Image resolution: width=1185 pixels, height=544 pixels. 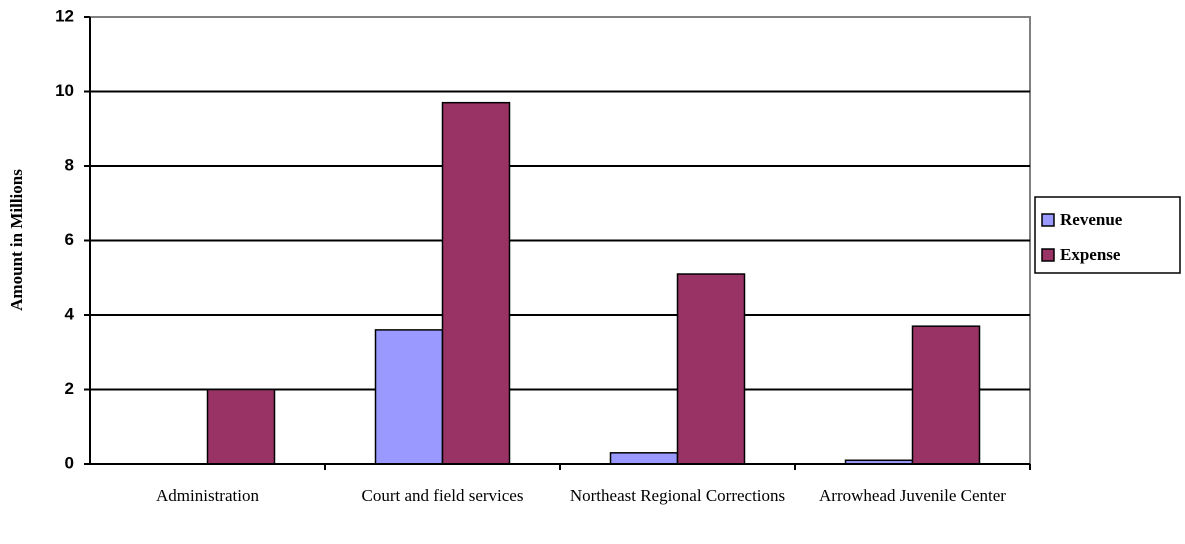 What do you see at coordinates (16, 240) in the screenshot?
I see `y-axis-label: Amount in Millions` at bounding box center [16, 240].